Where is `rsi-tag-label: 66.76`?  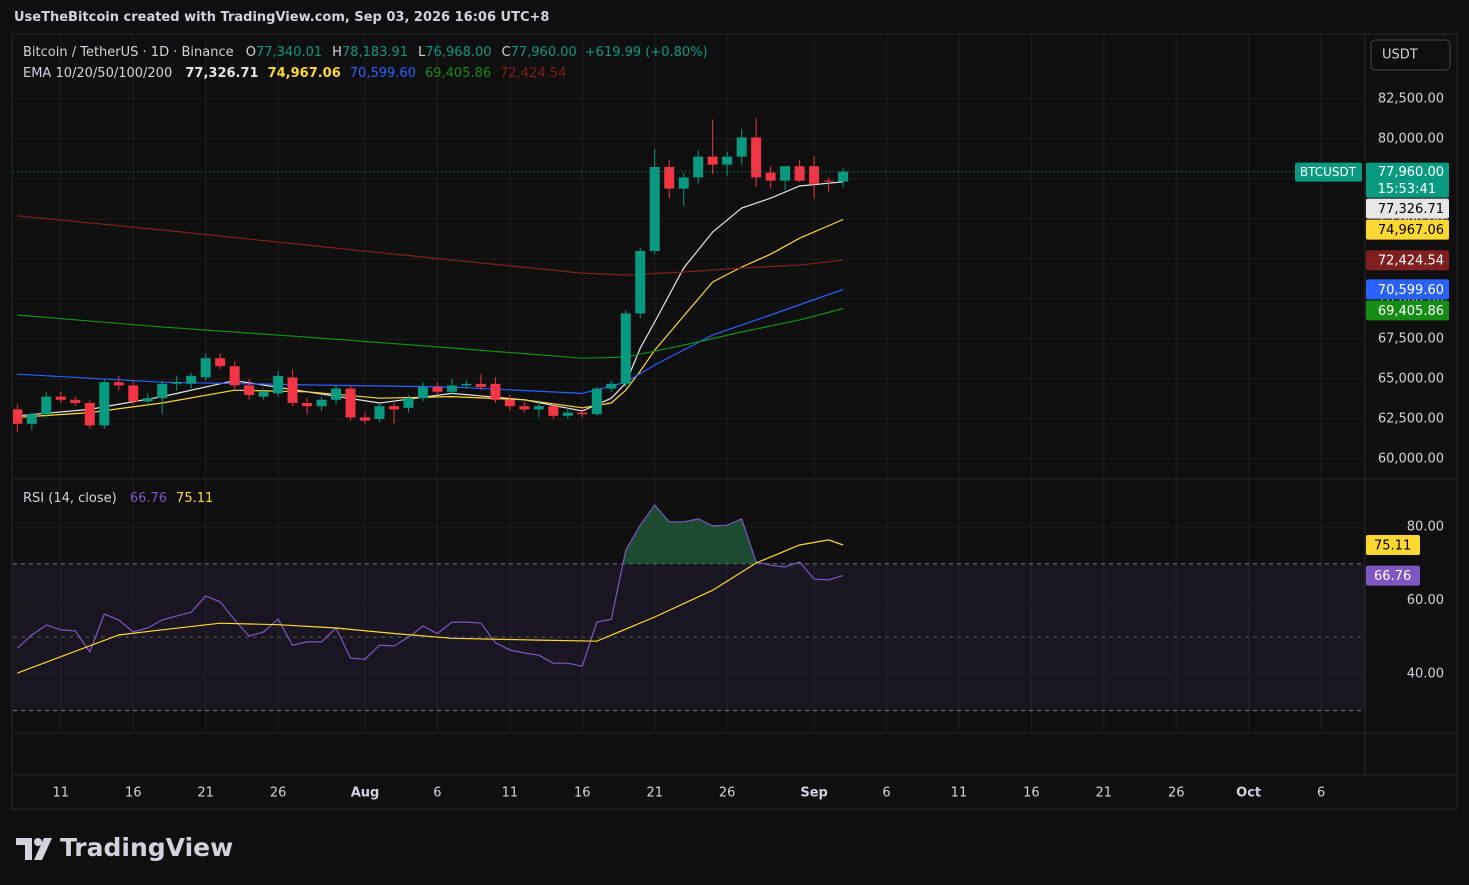 rsi-tag-label: 66.76 is located at coordinates (1392, 576).